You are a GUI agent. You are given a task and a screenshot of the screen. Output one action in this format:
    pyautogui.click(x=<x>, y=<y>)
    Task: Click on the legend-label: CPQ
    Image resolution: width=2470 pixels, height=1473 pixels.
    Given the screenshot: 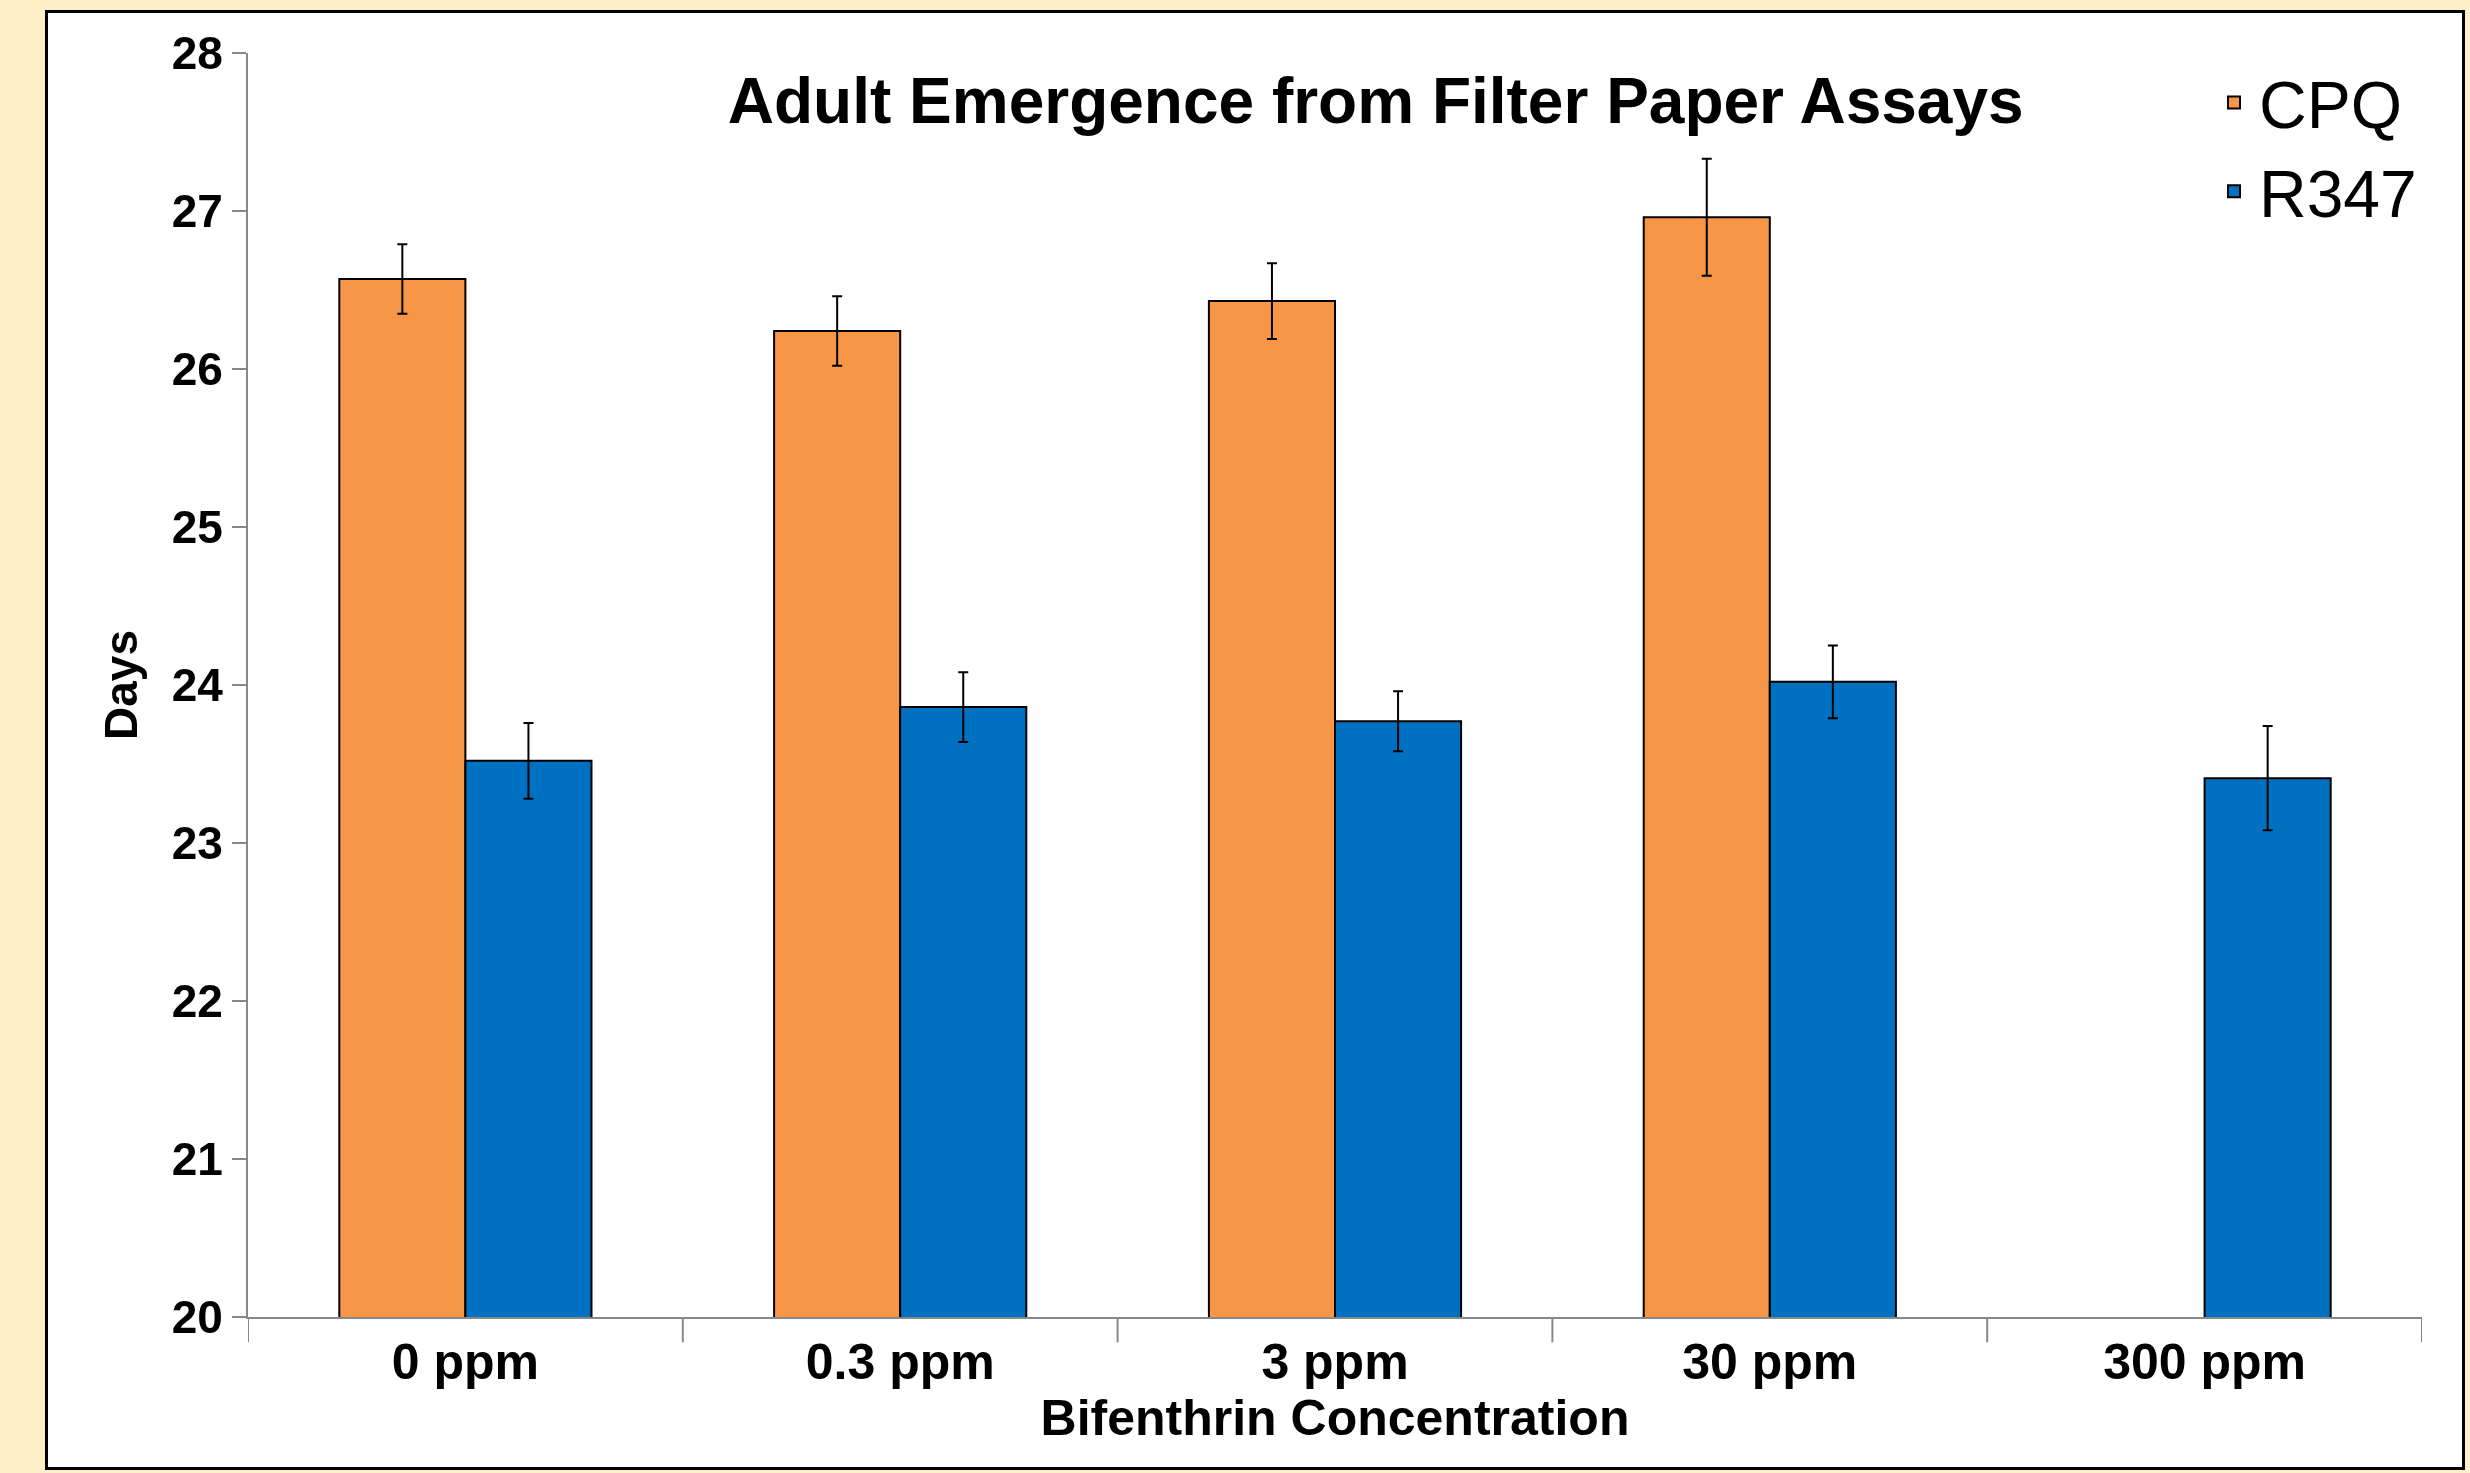 What is the action you would take?
    pyautogui.click(x=2331, y=105)
    